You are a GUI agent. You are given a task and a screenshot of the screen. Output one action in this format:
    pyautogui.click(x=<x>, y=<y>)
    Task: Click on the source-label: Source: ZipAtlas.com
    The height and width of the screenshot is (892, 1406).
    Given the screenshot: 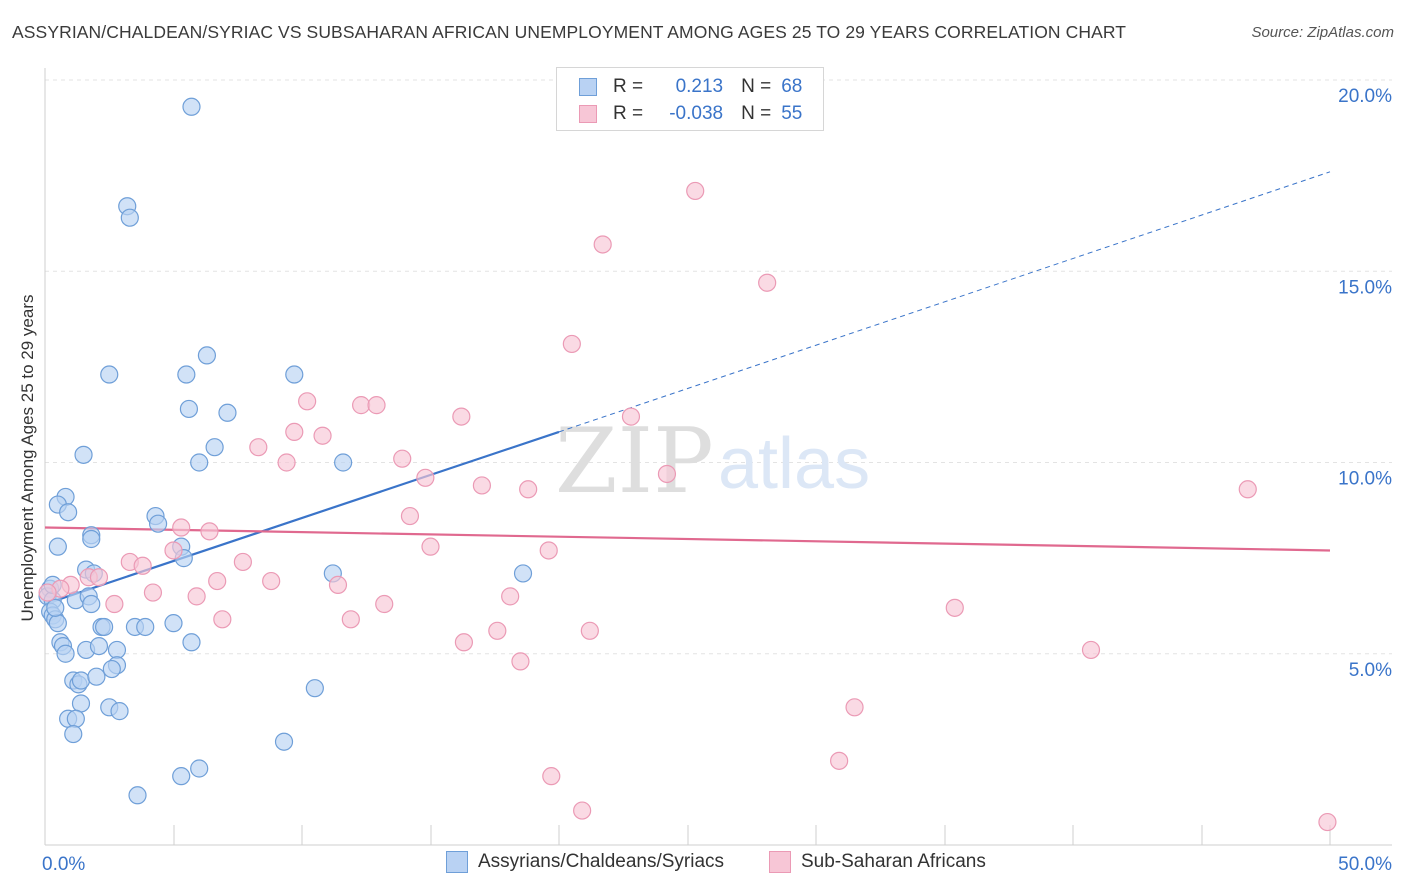 What is the action you would take?
    pyautogui.click(x=1322, y=32)
    